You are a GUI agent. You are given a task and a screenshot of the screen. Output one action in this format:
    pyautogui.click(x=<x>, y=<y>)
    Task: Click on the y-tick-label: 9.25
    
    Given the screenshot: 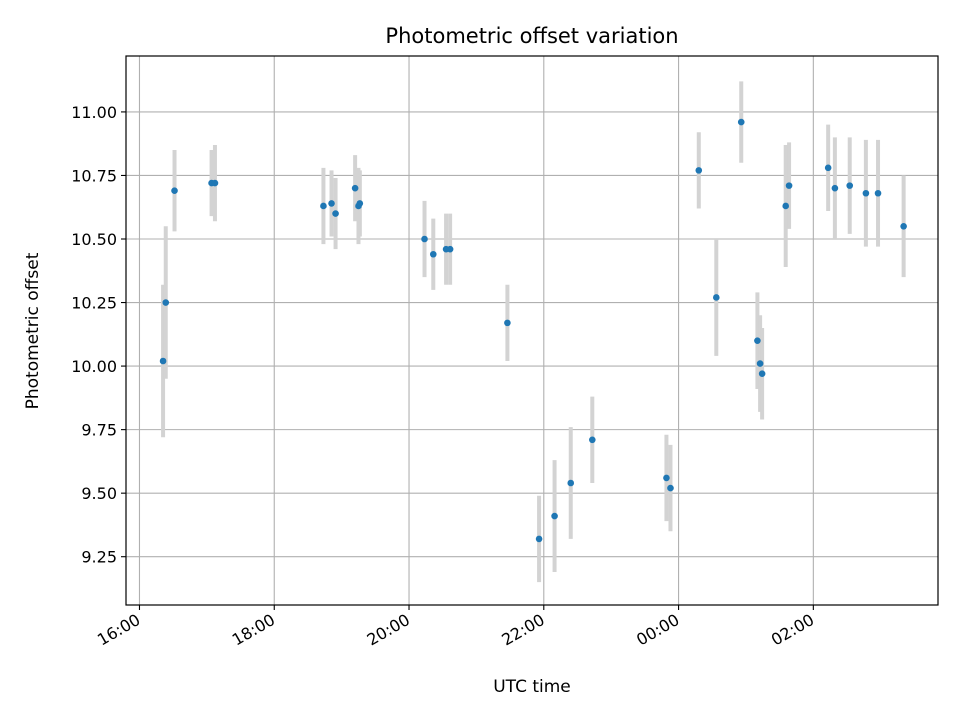 What is the action you would take?
    pyautogui.click(x=99, y=557)
    